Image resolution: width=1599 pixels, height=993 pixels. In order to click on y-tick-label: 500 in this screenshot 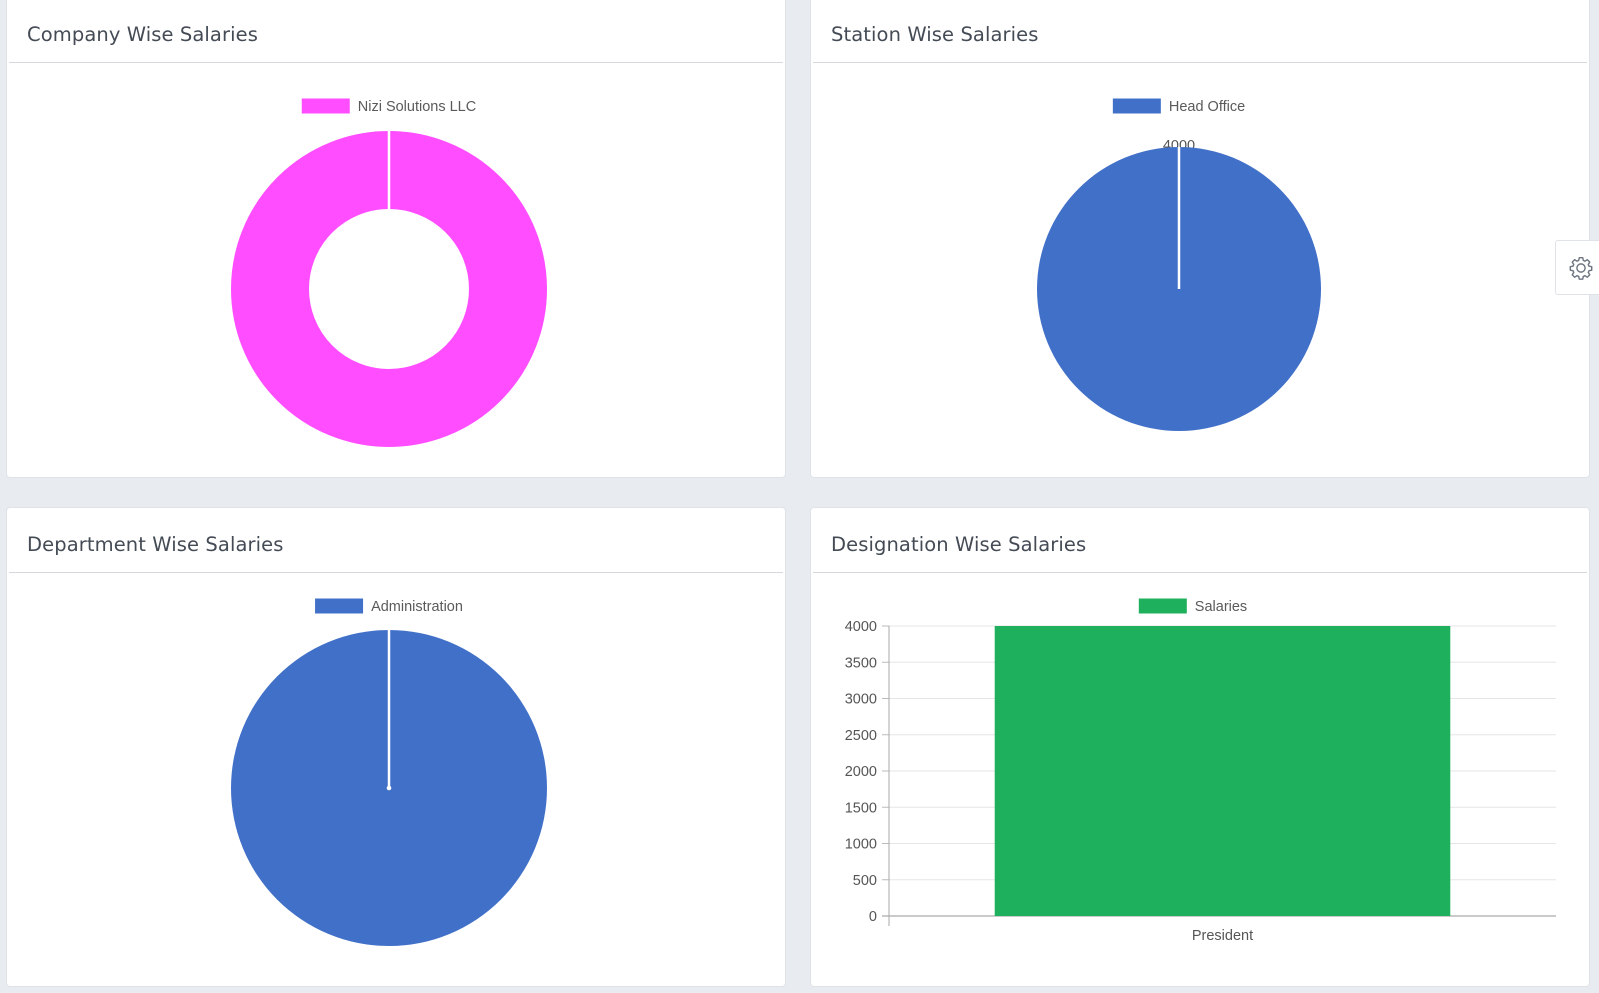, I will do `click(865, 881)`.